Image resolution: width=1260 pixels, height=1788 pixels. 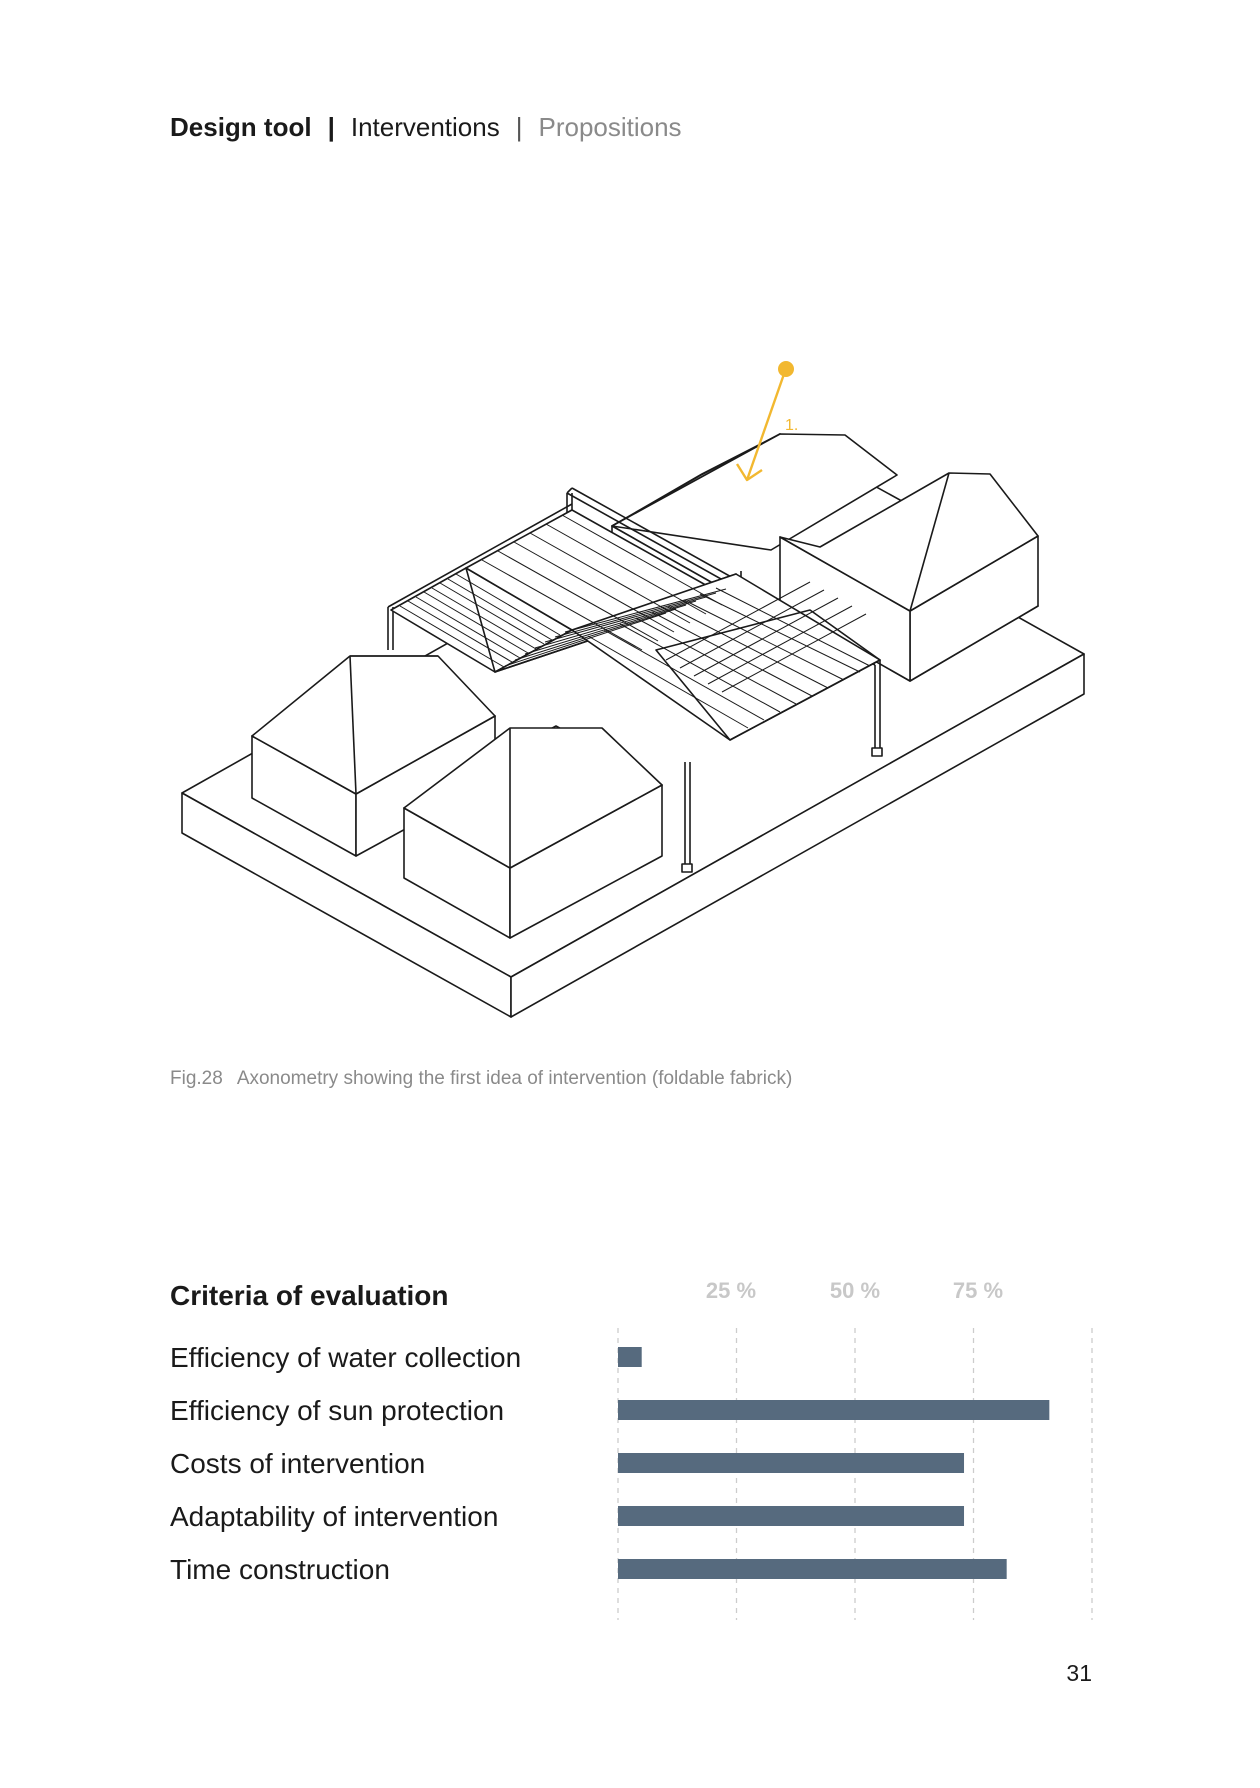 What do you see at coordinates (309, 1295) in the screenshot?
I see `criteria-title: Criteria of evaluation` at bounding box center [309, 1295].